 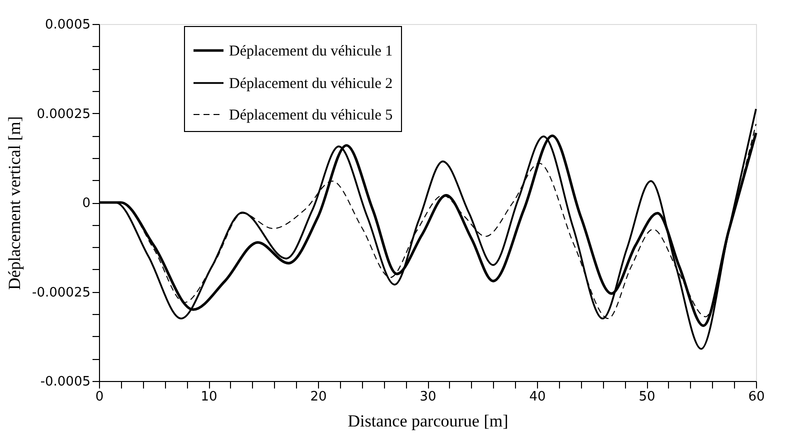 What do you see at coordinates (647, 397) in the screenshot?
I see `x-tick-label: 50` at bounding box center [647, 397].